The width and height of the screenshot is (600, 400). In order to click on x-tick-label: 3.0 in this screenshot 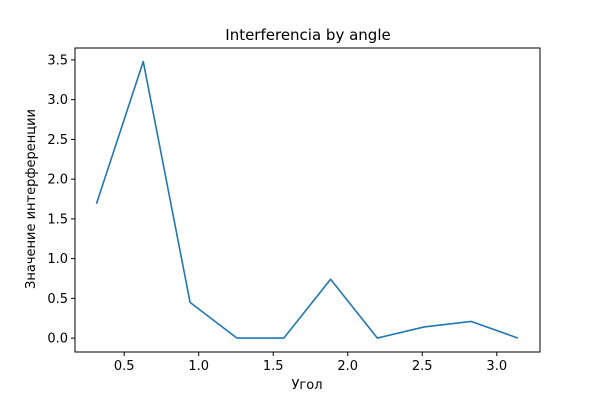, I will do `click(496, 366)`.